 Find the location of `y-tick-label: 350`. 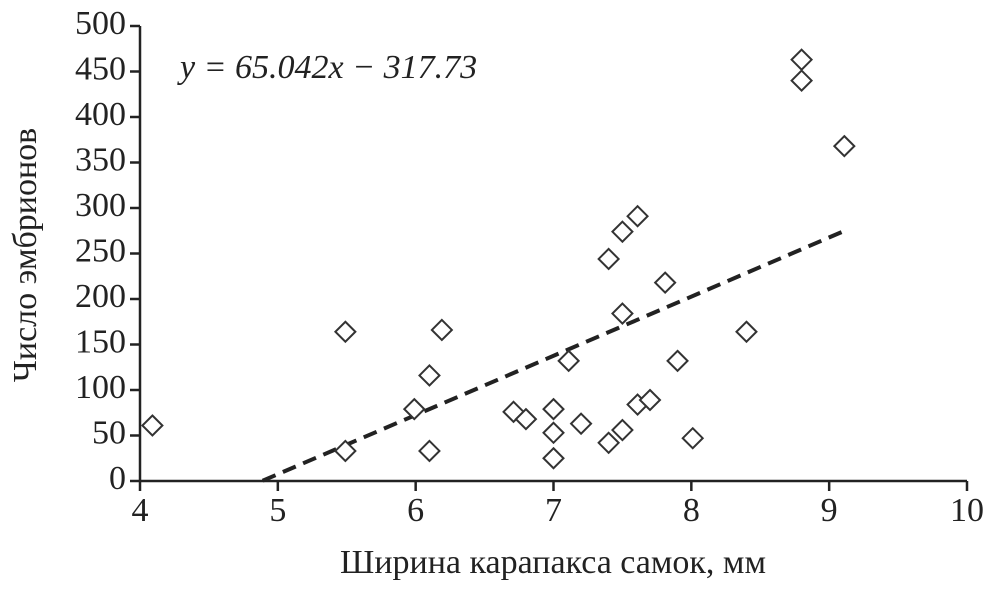

y-tick-label: 350 is located at coordinates (100, 159).